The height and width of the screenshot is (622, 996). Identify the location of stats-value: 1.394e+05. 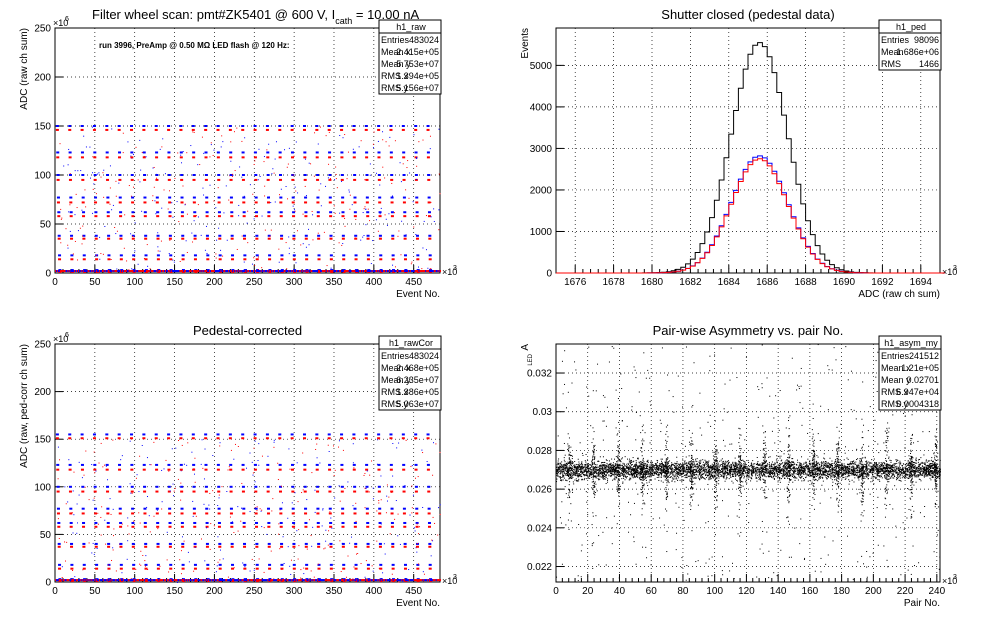
(417, 76).